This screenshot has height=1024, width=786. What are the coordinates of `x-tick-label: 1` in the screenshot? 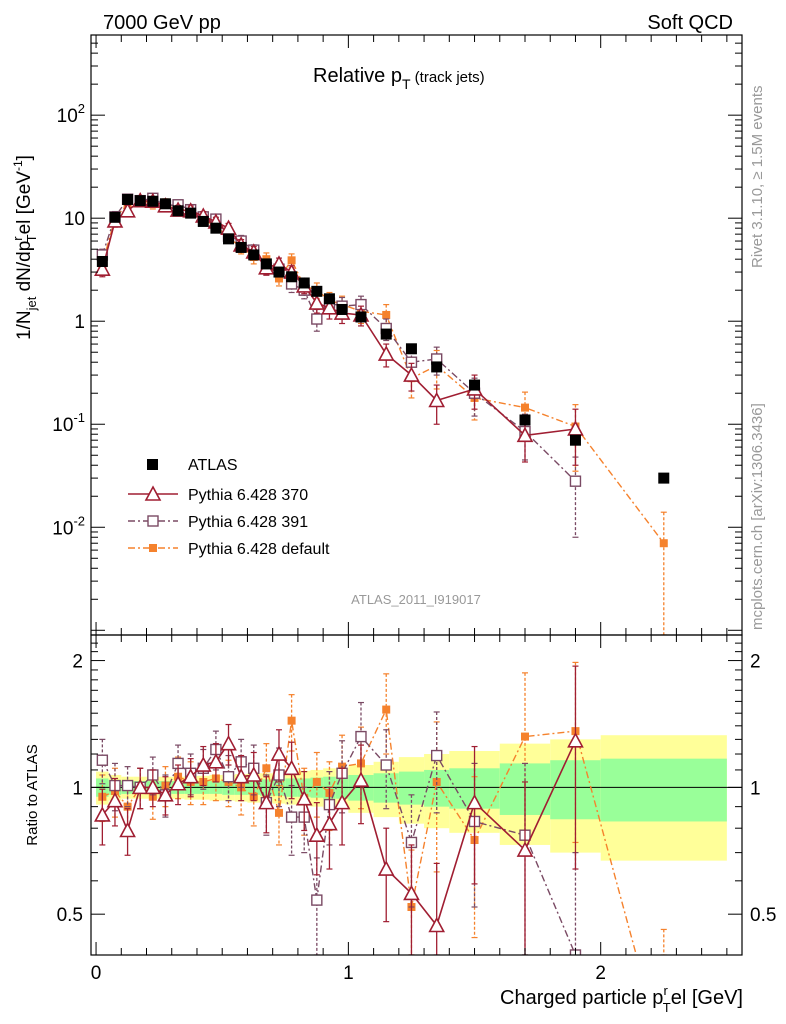 It's located at (348, 973).